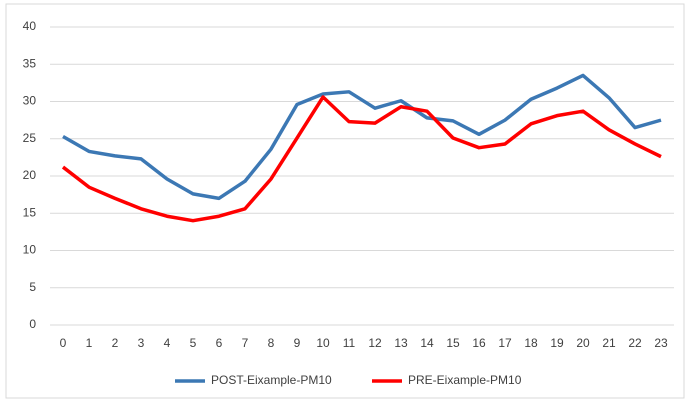 This screenshot has width=687, height=406. Describe the element at coordinates (427, 343) in the screenshot. I see `x-tick-label: 14` at that location.